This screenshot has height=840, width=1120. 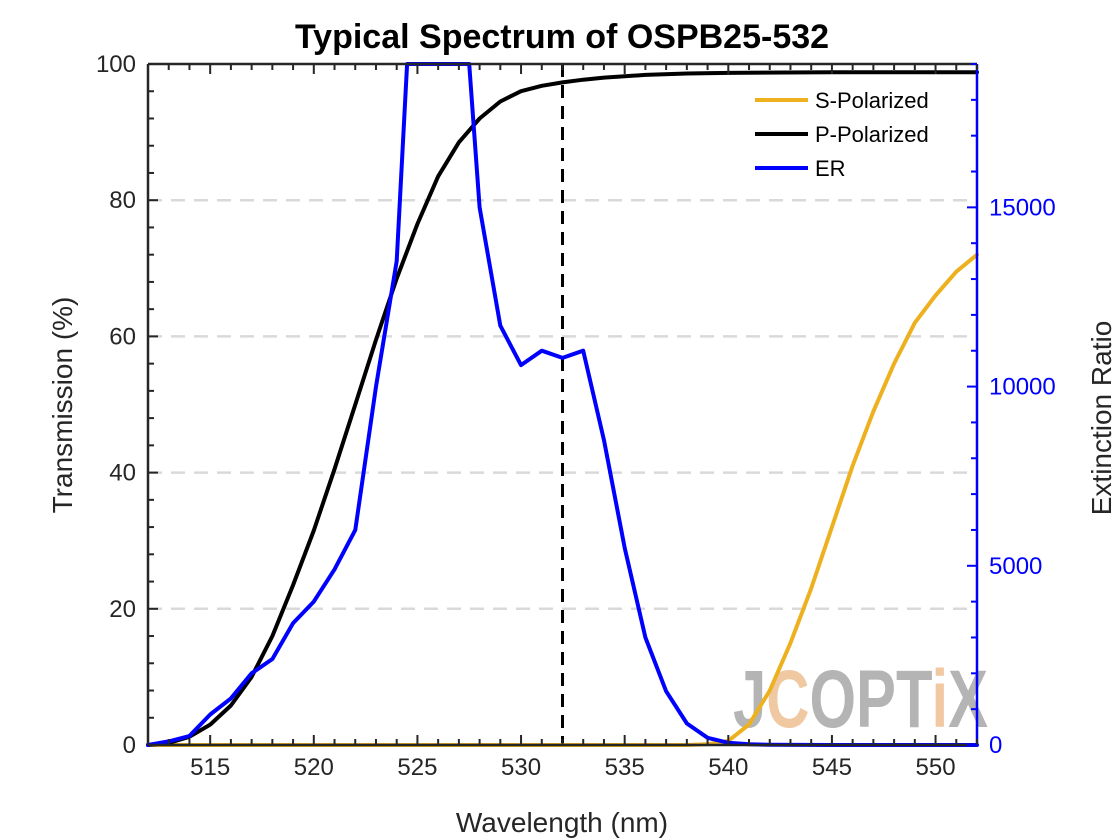 What do you see at coordinates (914, 699) in the screenshot?
I see `watermark-letter-4: T` at bounding box center [914, 699].